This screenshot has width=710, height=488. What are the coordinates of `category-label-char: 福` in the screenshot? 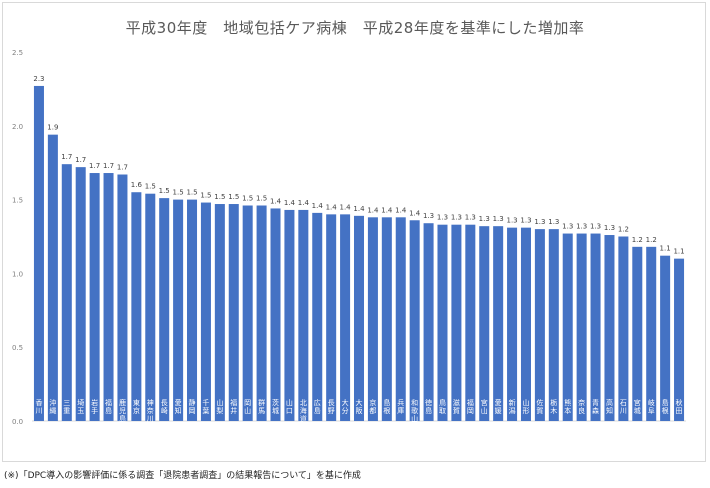 It's located at (470, 402).